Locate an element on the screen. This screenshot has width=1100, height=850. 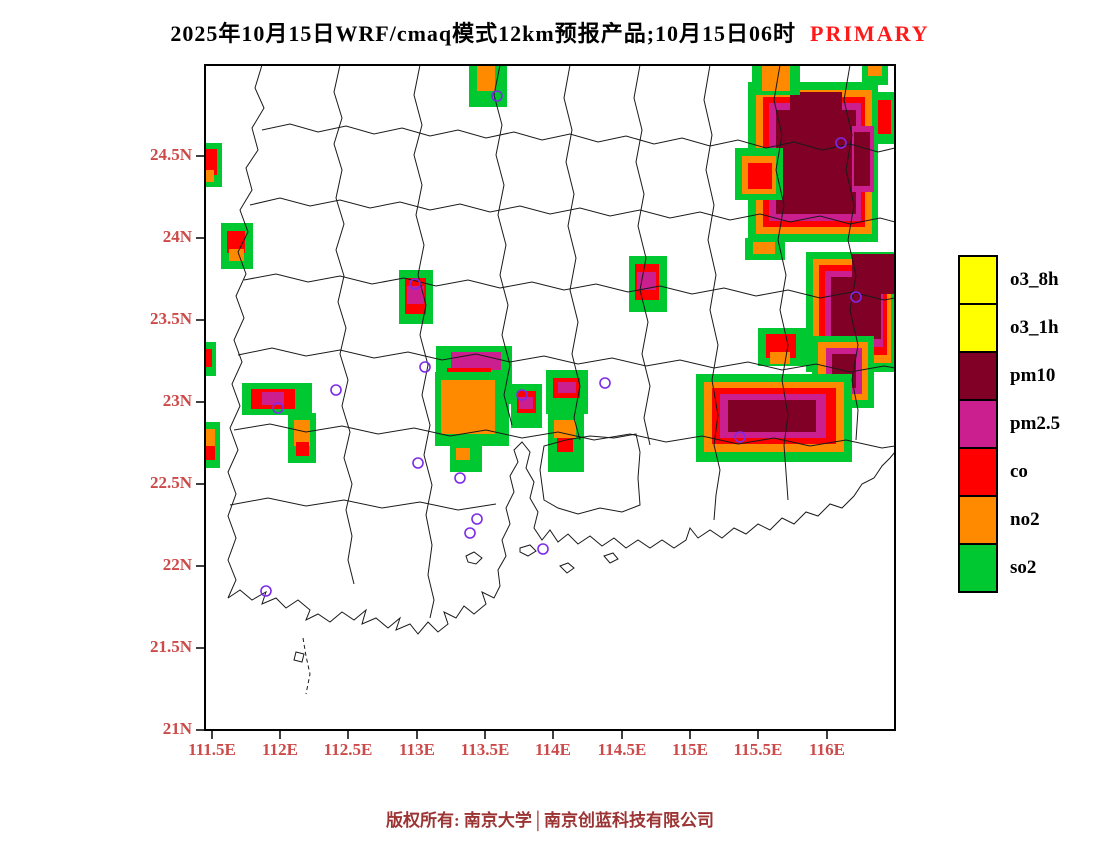
legend-swatch-pm10 is located at coordinates (978, 376).